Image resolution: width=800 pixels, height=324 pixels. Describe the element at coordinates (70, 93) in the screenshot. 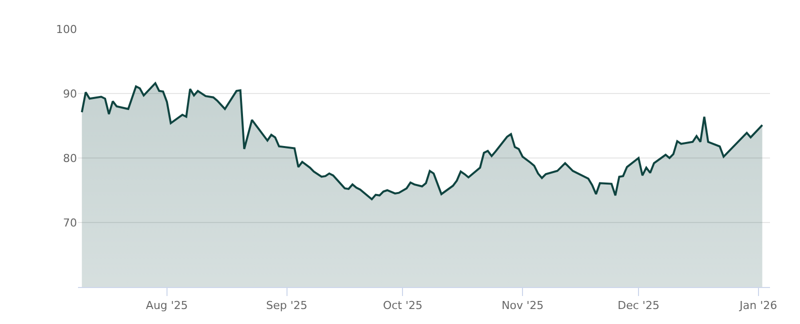

I see `y-tick-label: 90` at that location.